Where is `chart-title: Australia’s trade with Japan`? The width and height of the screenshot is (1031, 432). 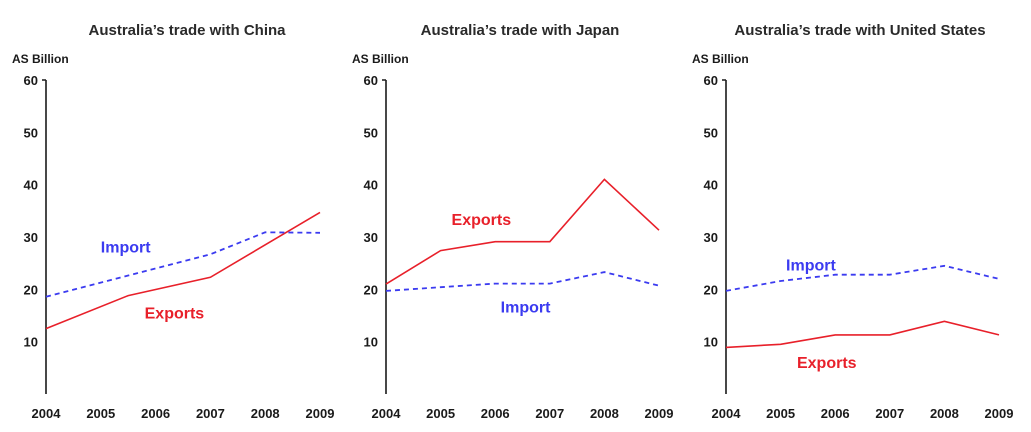
chart-title: Australia’s trade with Japan is located at coordinates (520, 30).